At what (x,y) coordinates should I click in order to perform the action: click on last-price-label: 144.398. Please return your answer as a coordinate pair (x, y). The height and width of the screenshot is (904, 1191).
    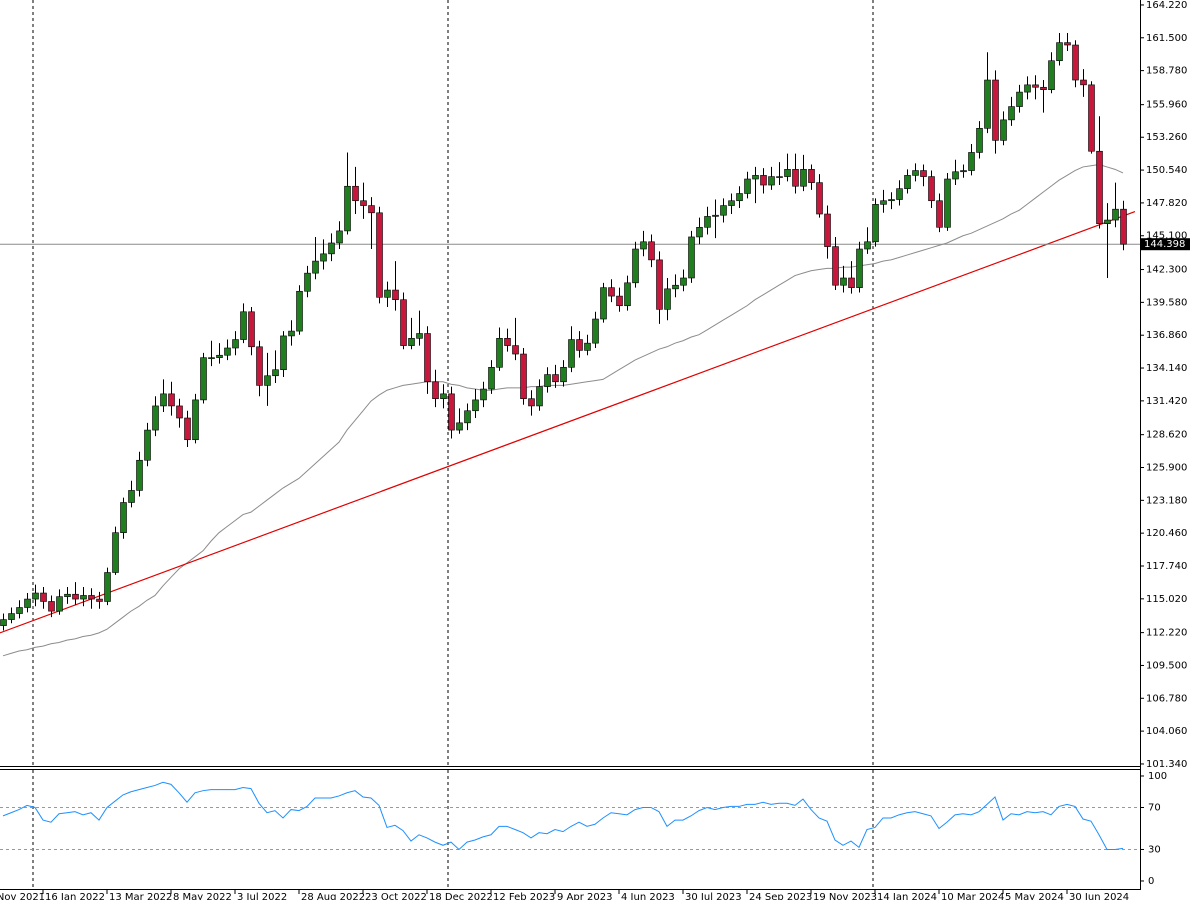
    Looking at the image, I should click on (1164, 244).